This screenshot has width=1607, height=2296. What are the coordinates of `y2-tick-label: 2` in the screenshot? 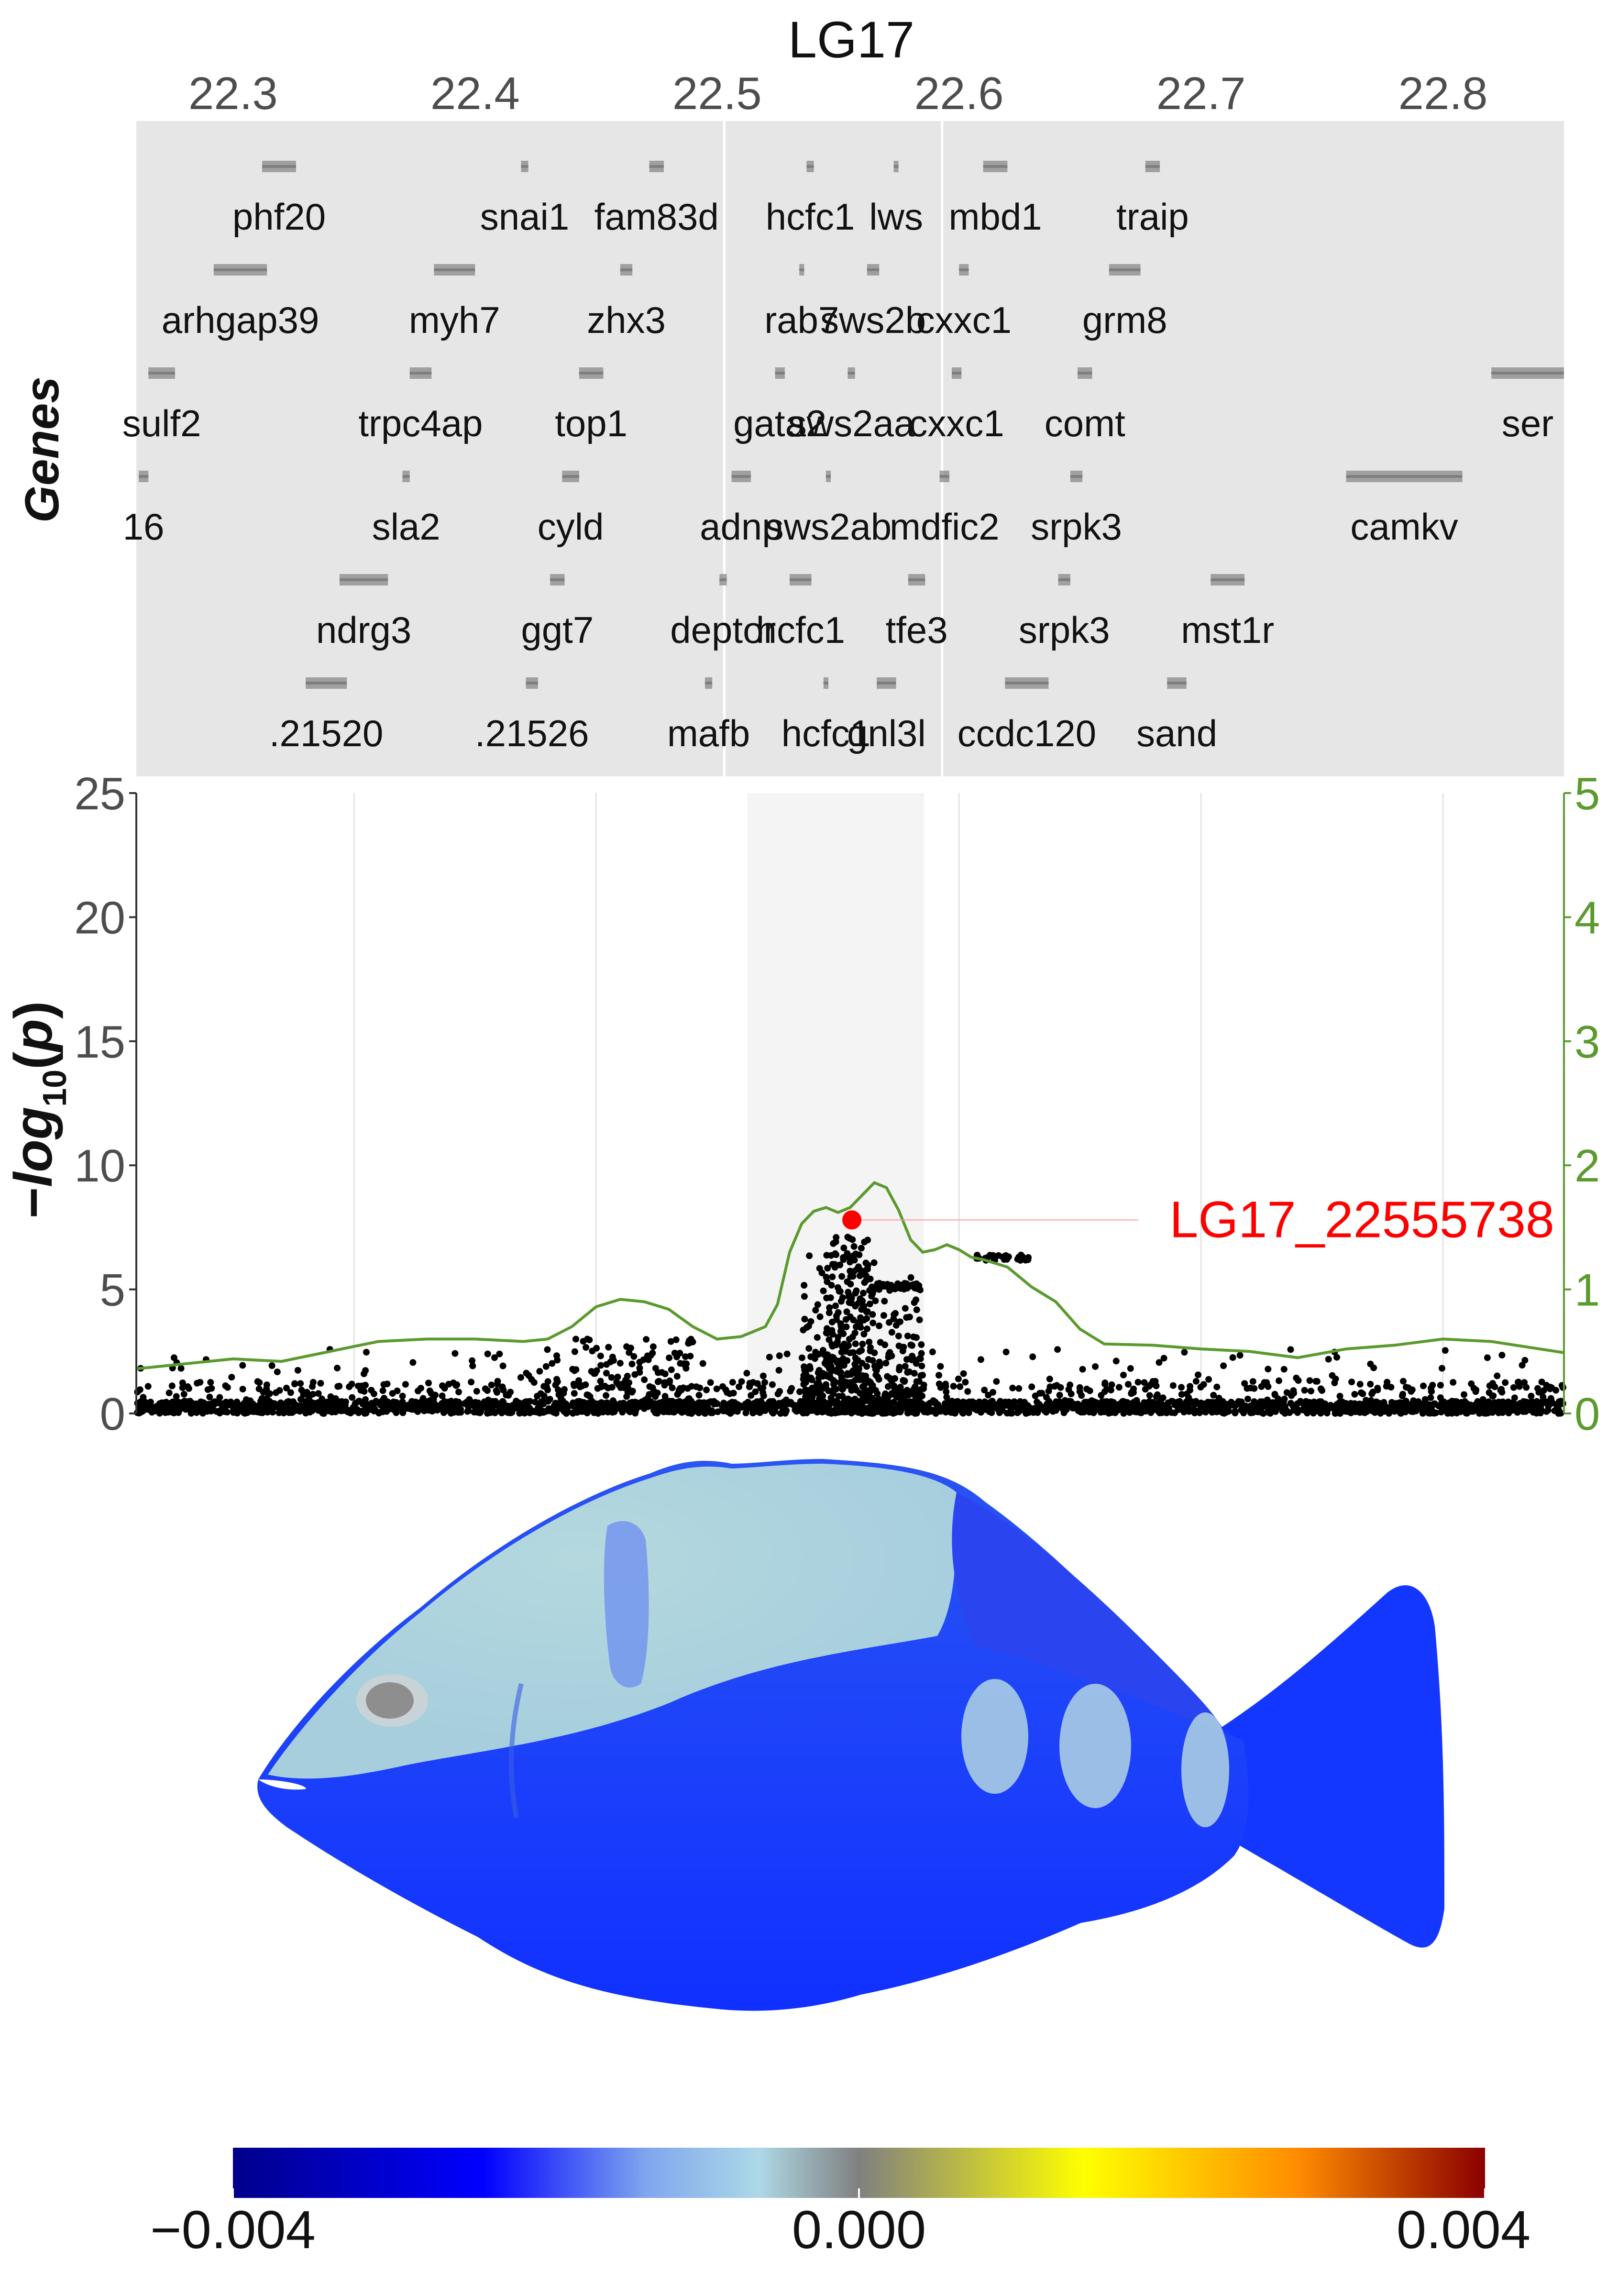 It's located at (1587, 1166).